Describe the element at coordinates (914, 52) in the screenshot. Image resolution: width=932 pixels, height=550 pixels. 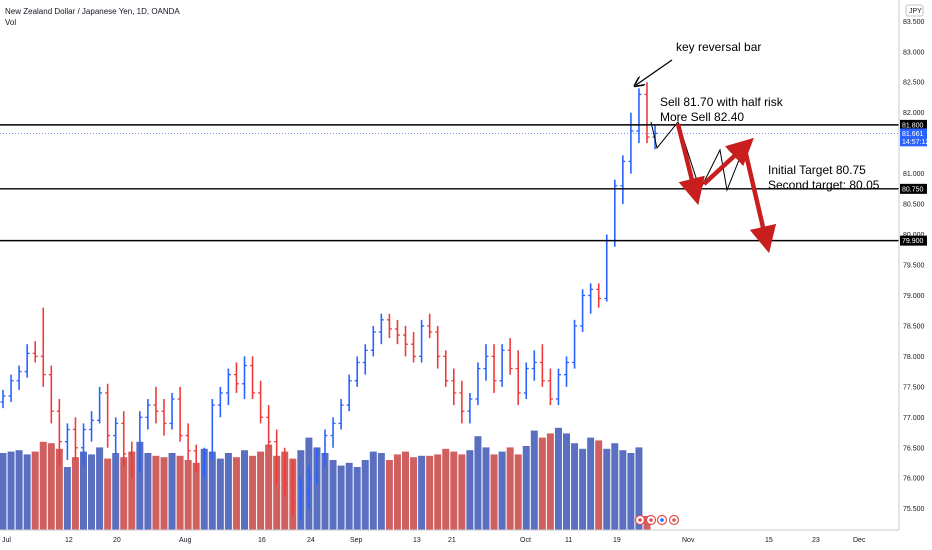
I see `price-tick-label: 83.000` at that location.